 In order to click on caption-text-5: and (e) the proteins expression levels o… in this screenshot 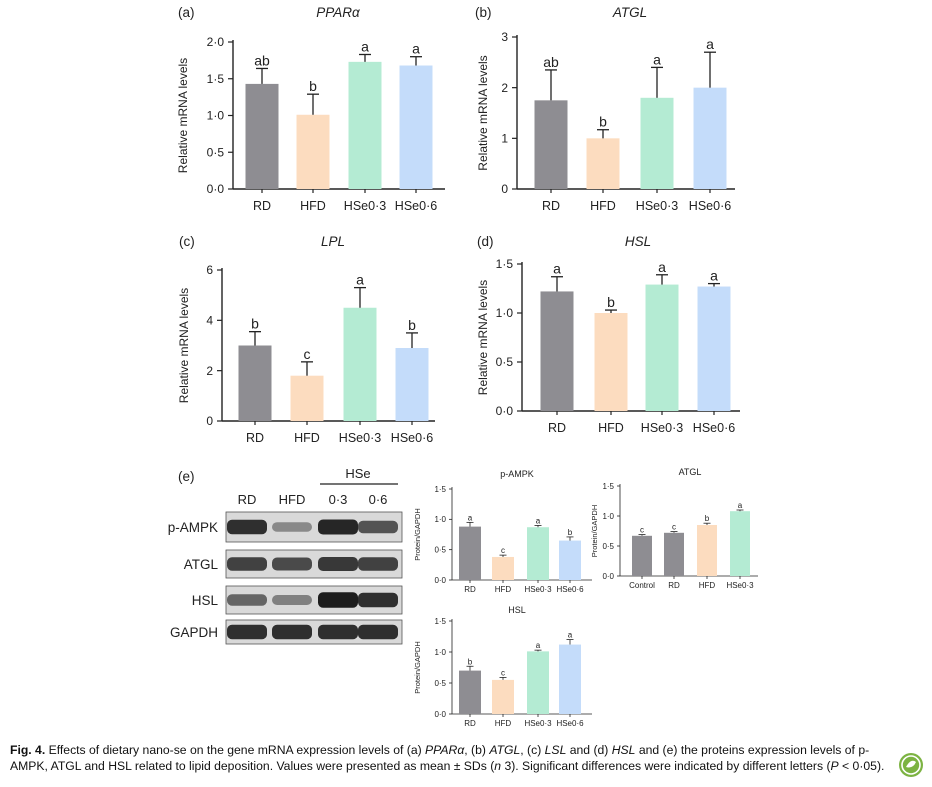, I will do `click(440, 758)`.